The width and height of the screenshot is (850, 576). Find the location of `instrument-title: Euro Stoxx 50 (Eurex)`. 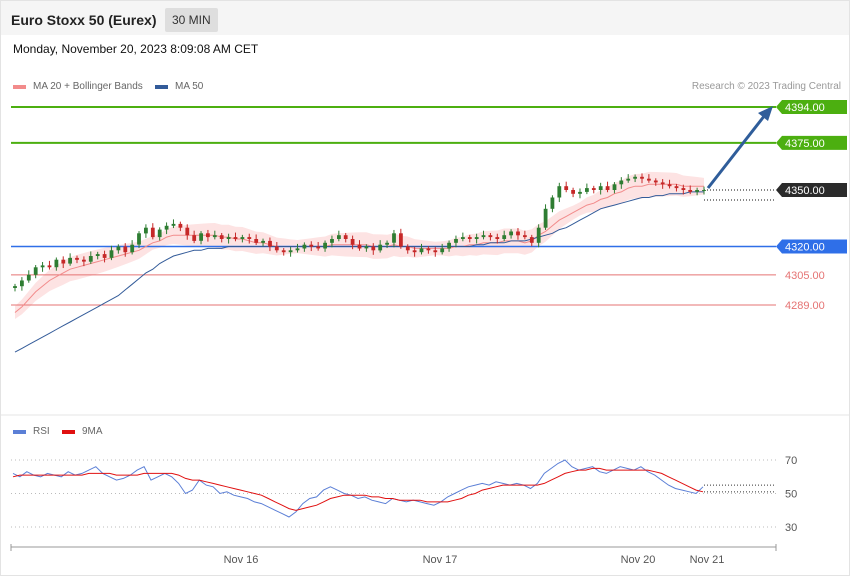

instrument-title: Euro Stoxx 50 (Eurex) is located at coordinates (84, 20).